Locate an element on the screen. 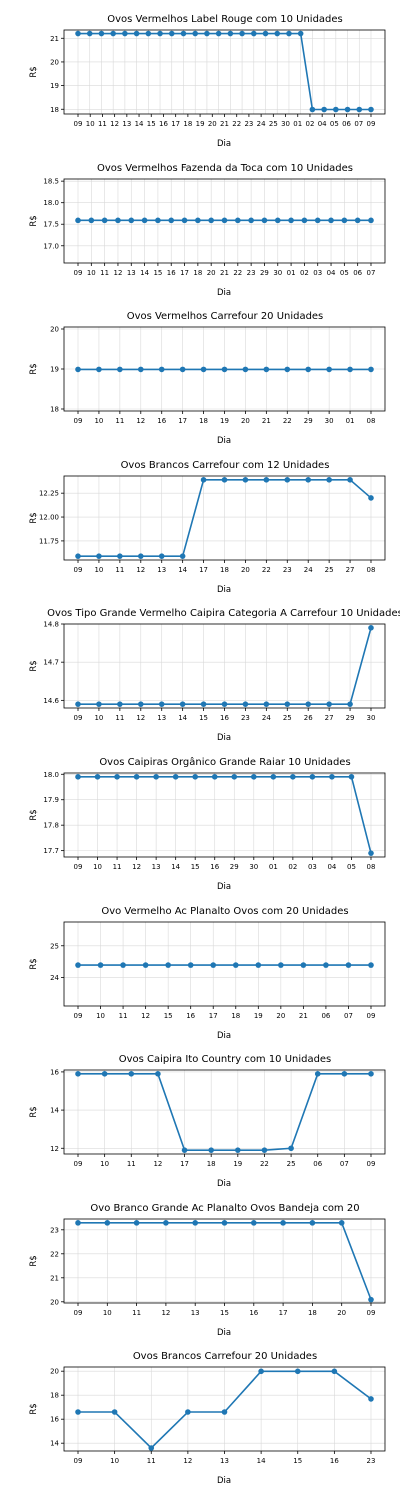  x-tick-label: 13 is located at coordinates (161, 570).